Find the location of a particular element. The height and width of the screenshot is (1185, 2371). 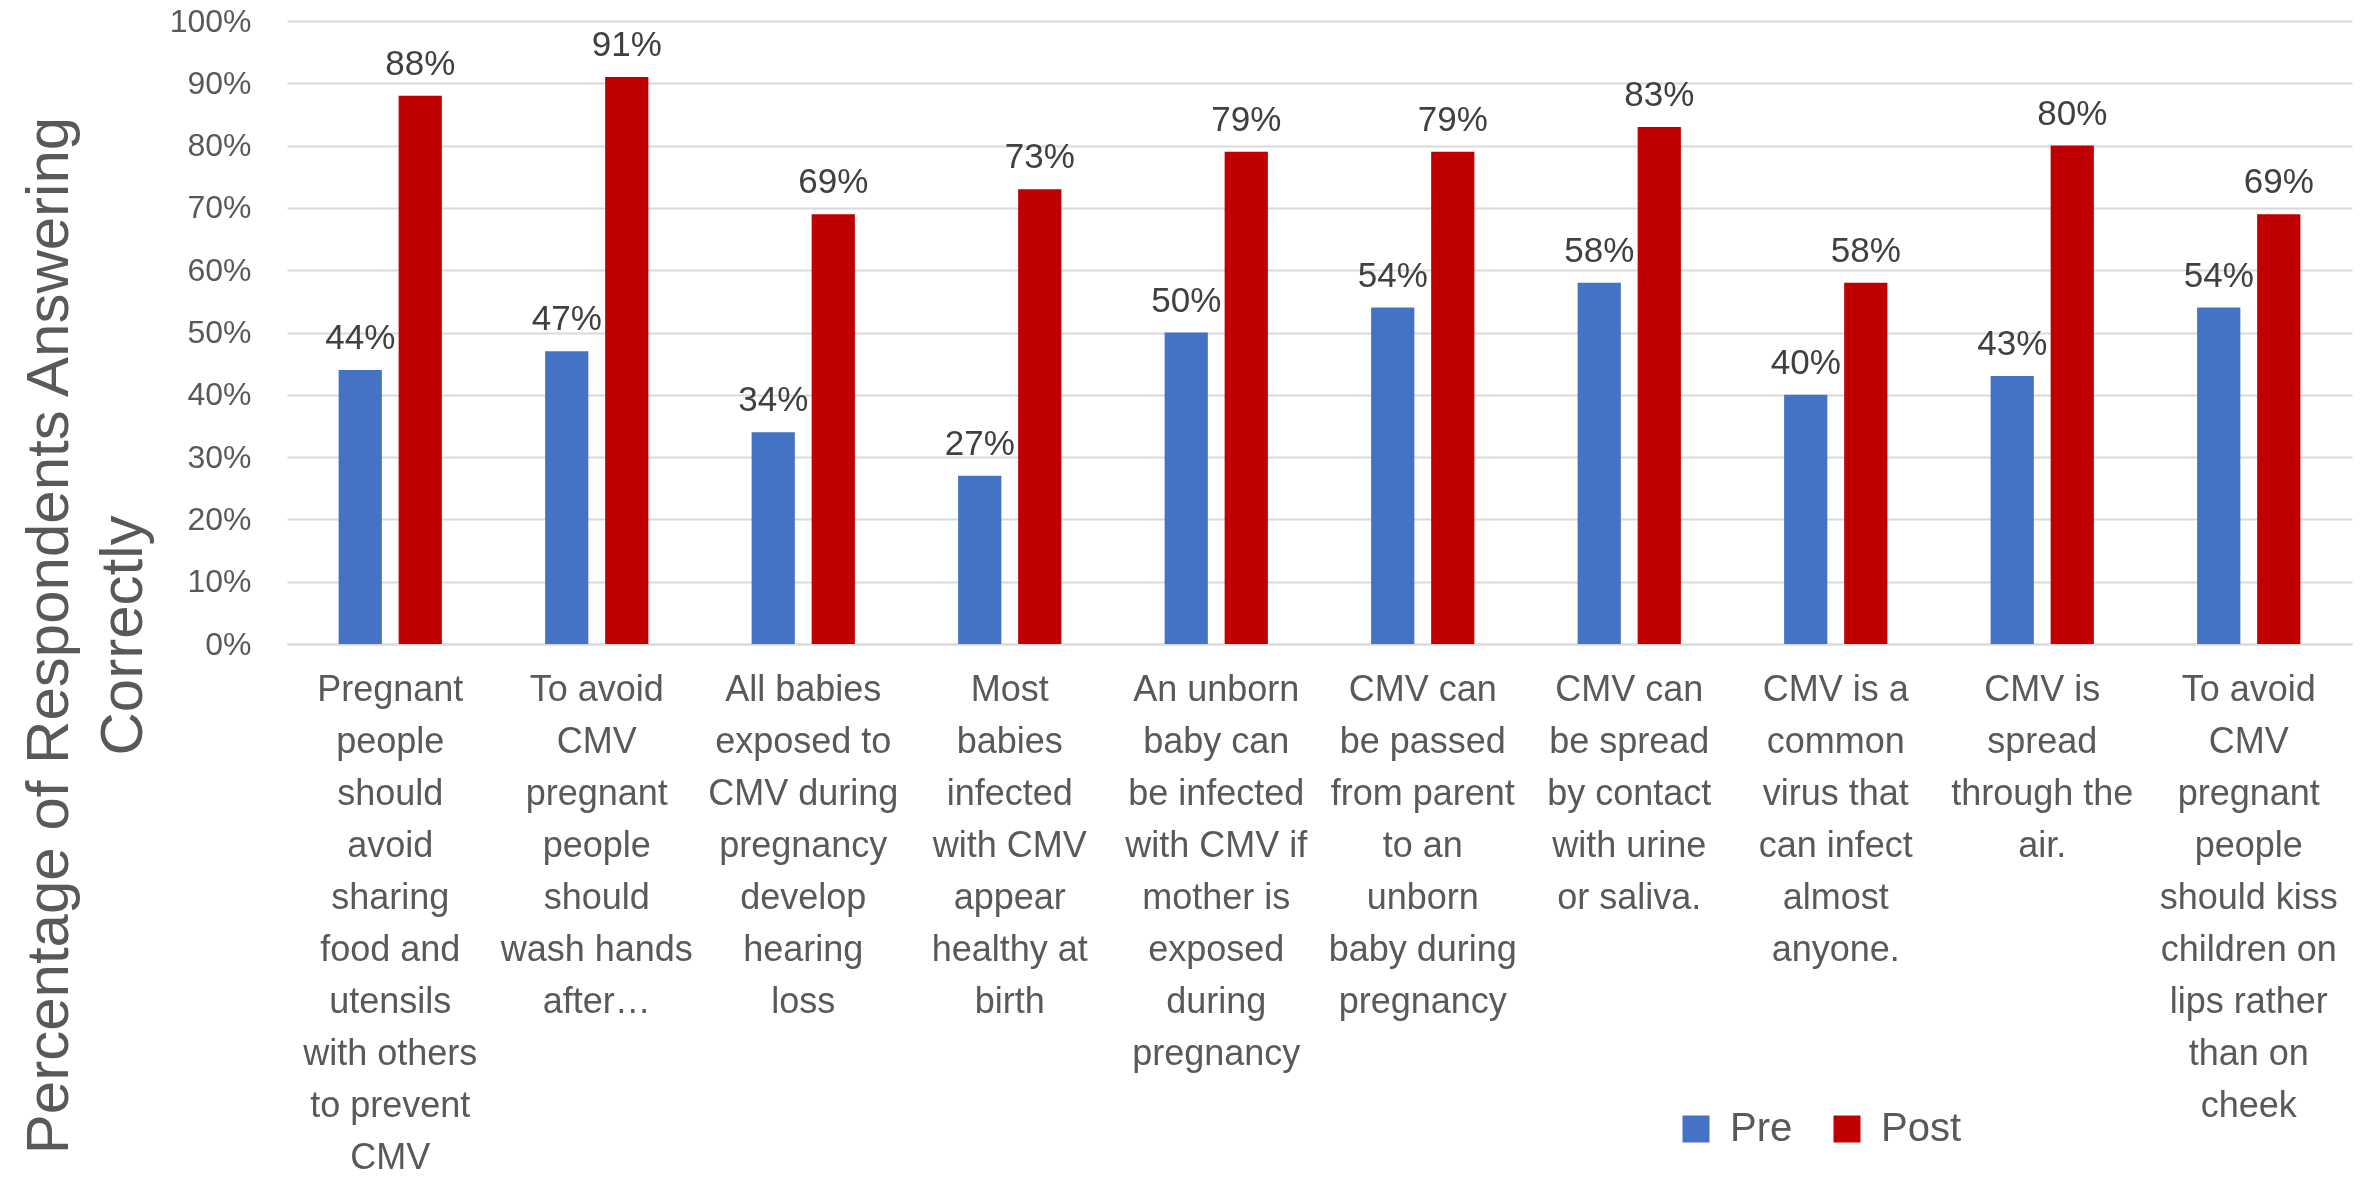

y-tick-label: 70% is located at coordinates (219, 207).